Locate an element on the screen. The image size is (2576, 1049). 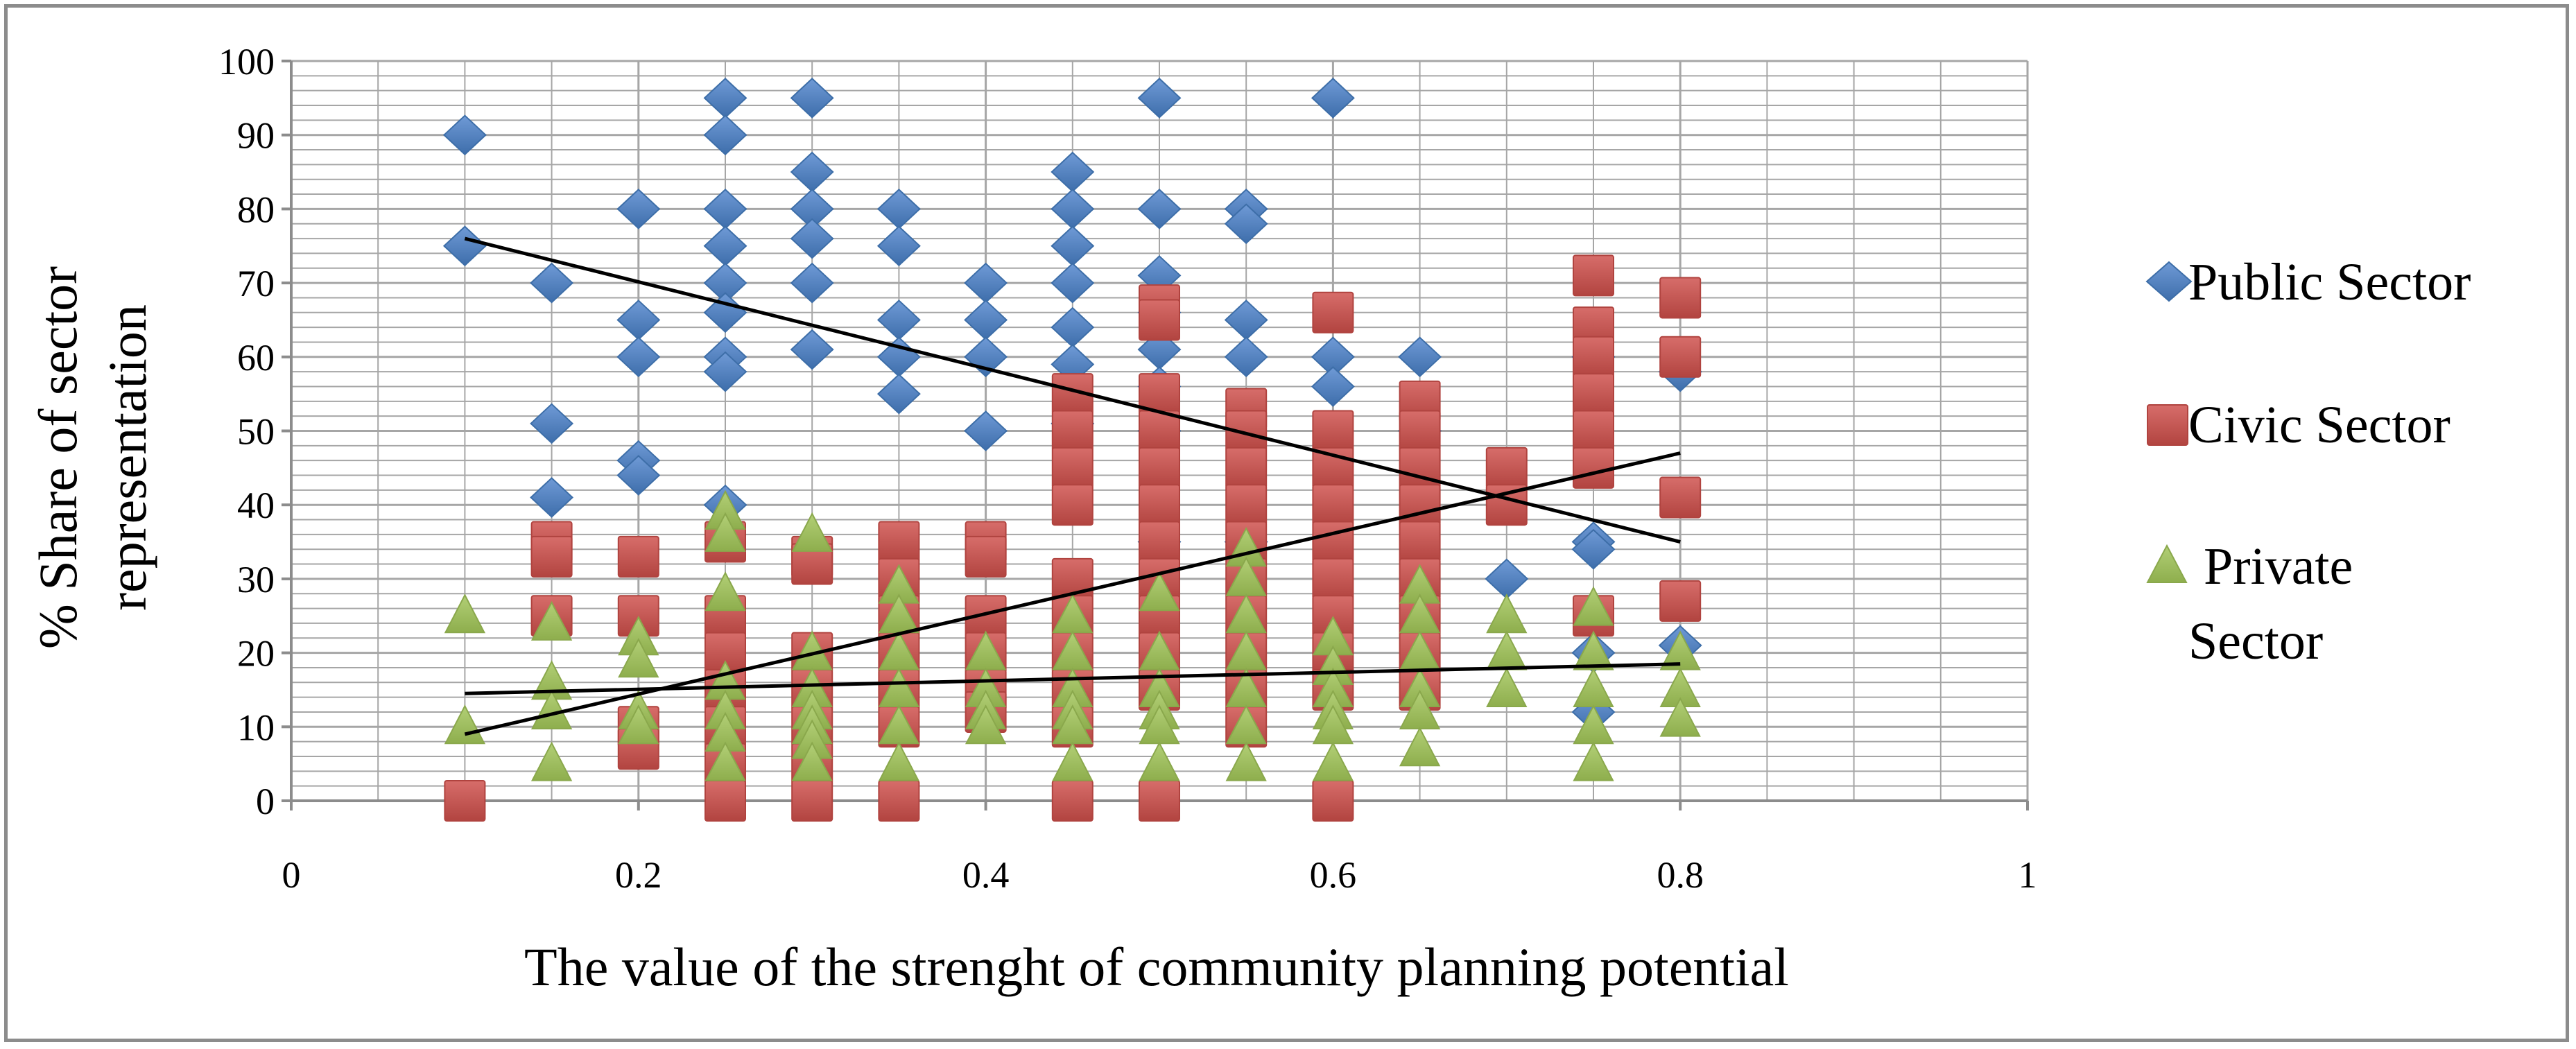
legend-label-public: Public Sector is located at coordinates (2329, 282).